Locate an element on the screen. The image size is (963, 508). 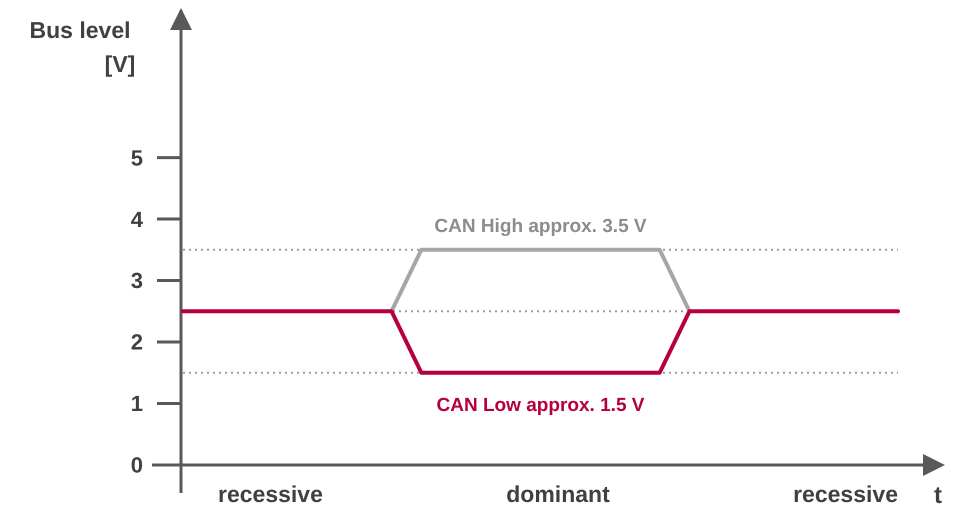
y-tick-label: 1 is located at coordinates (136, 403).